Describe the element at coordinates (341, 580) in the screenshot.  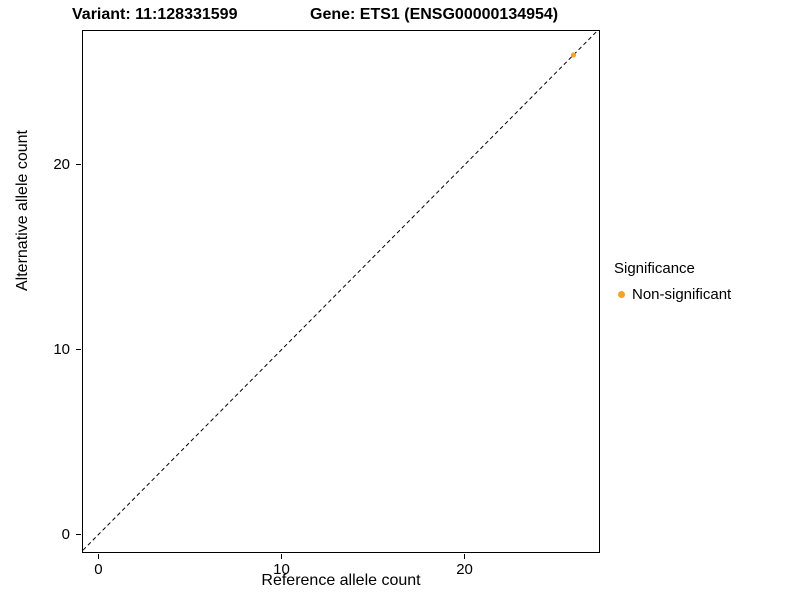
I see `x-axis-label: Reference allele count` at that location.